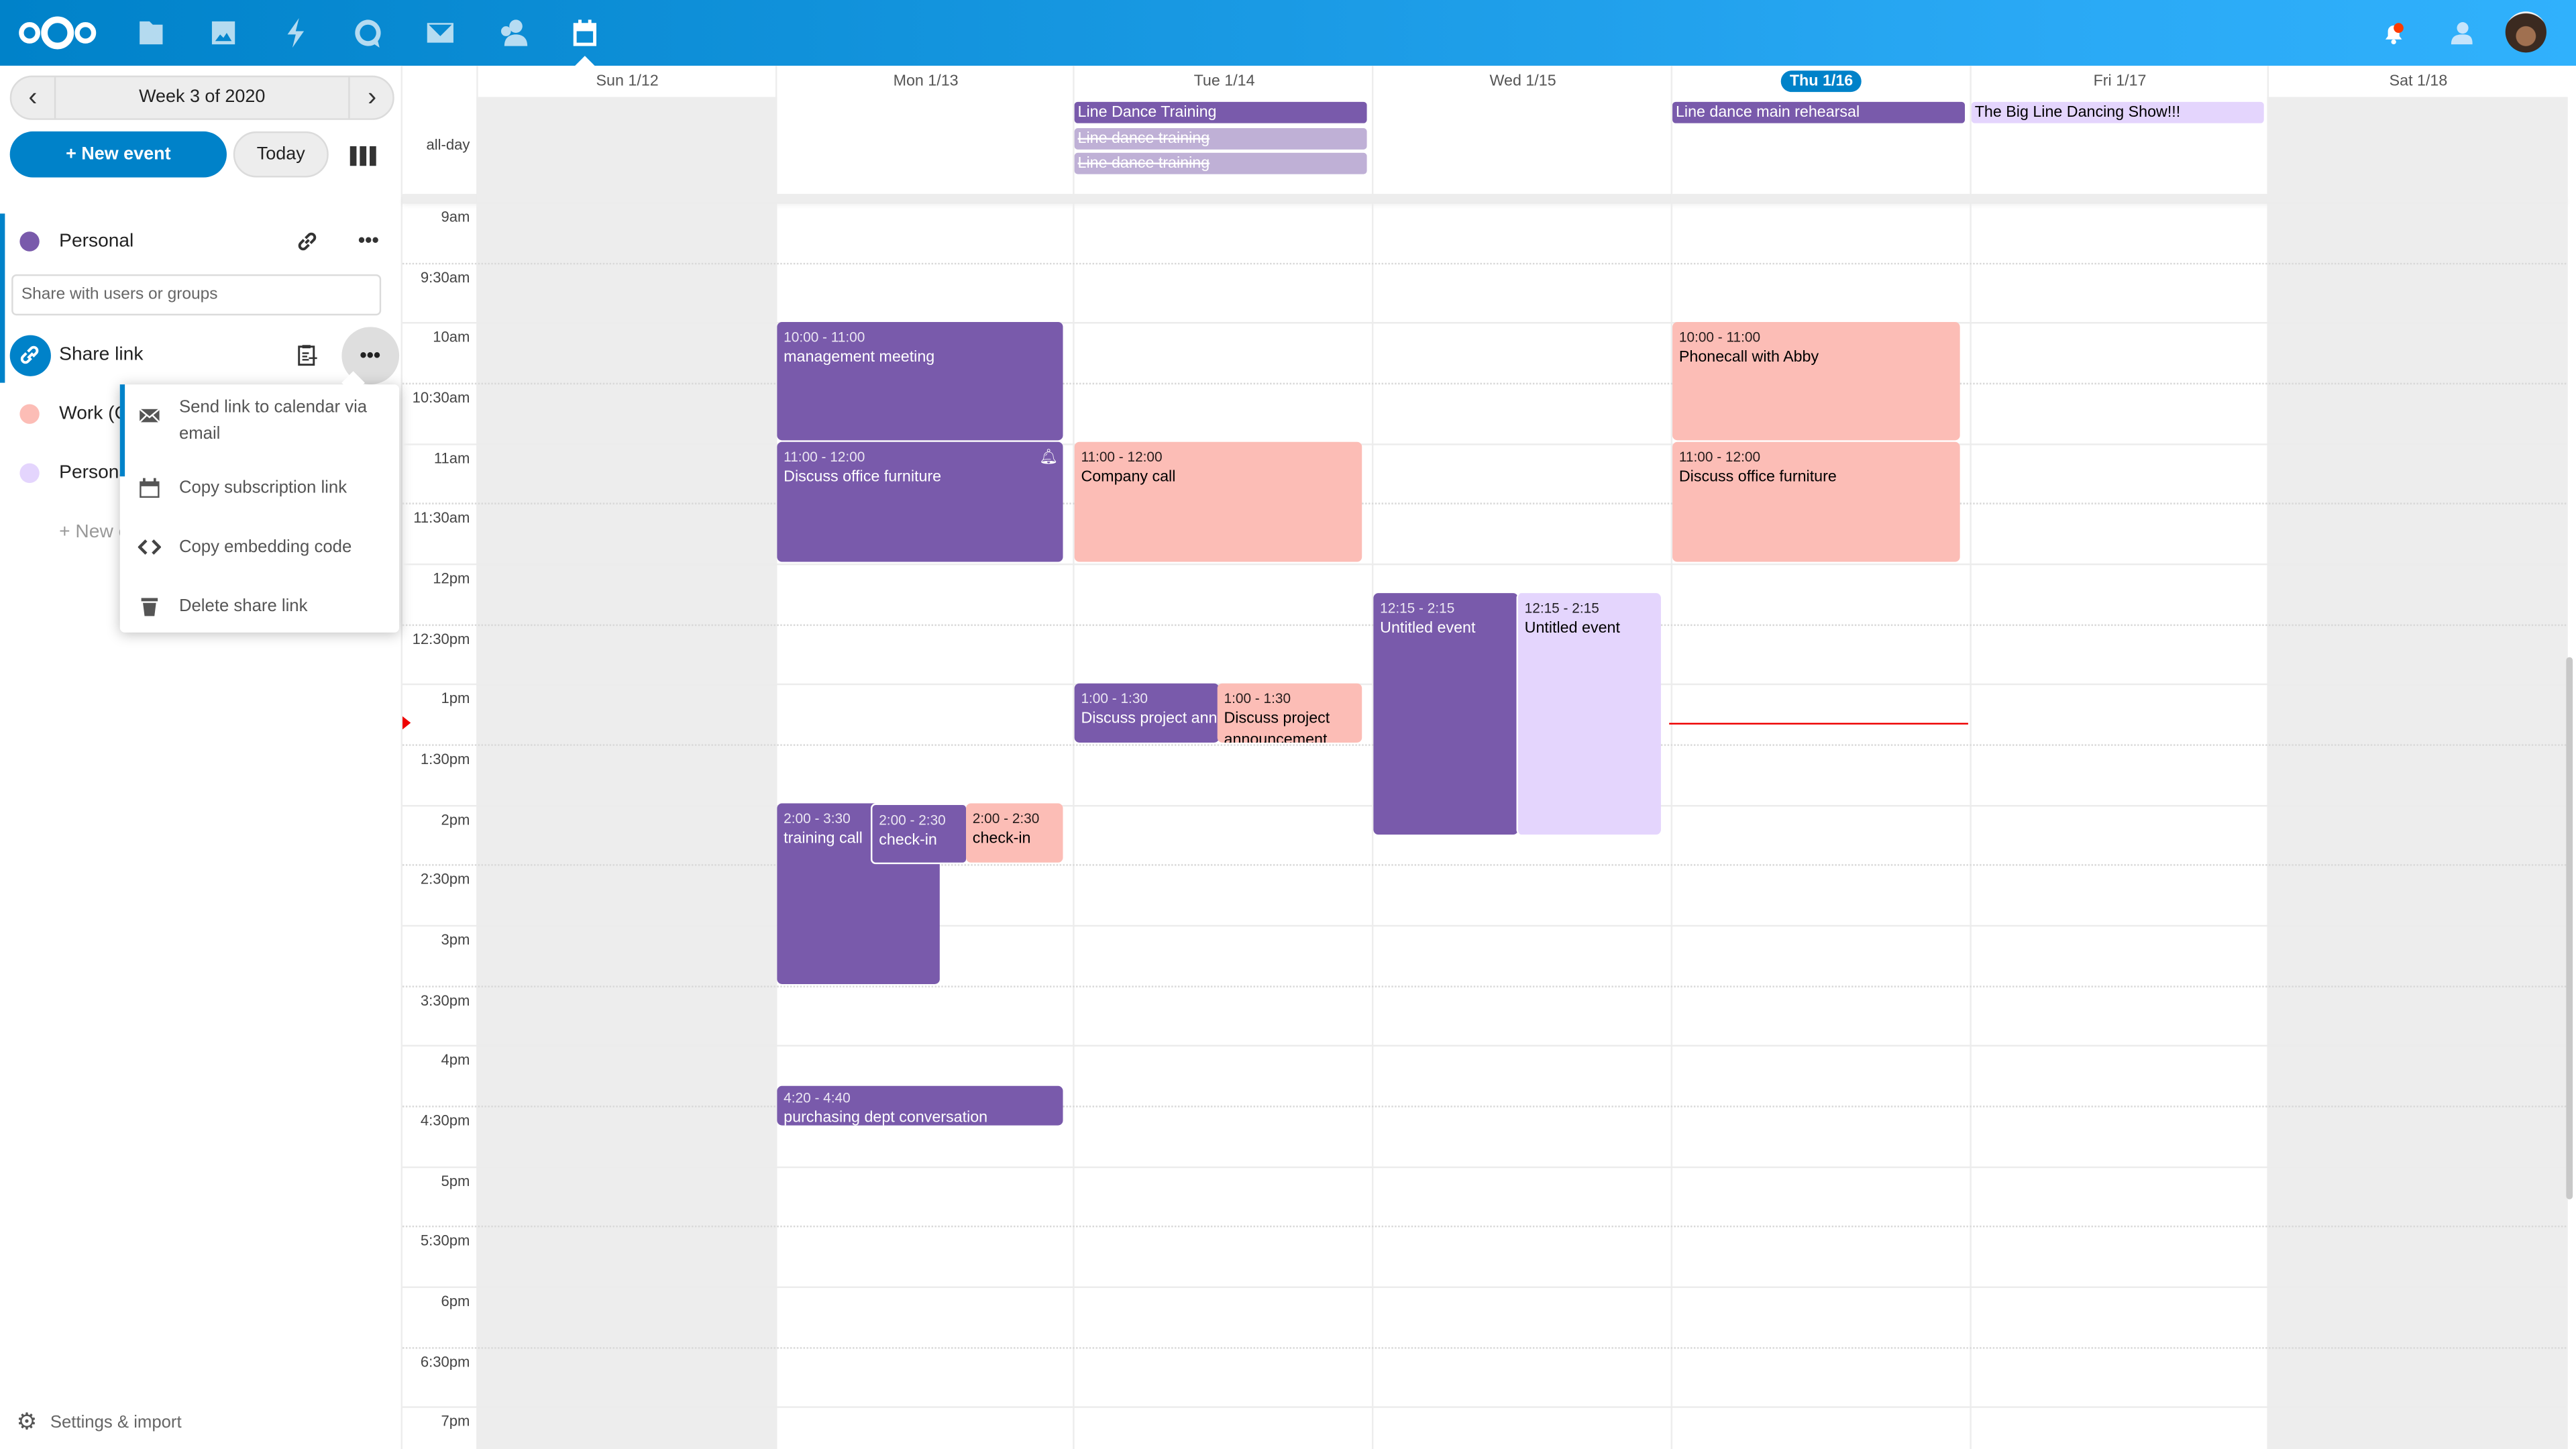  Describe the element at coordinates (2569, 928) in the screenshot. I see `scrollbar` at that location.